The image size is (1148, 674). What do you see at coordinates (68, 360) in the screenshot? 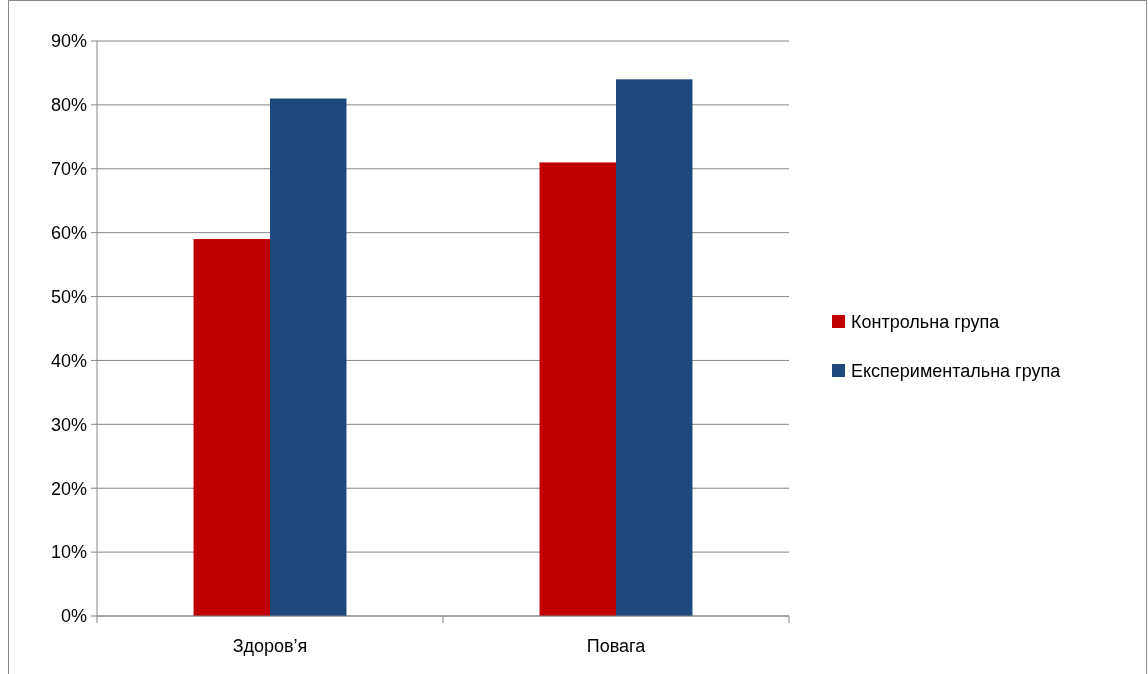
I see `y-tick-label: 40%` at bounding box center [68, 360].